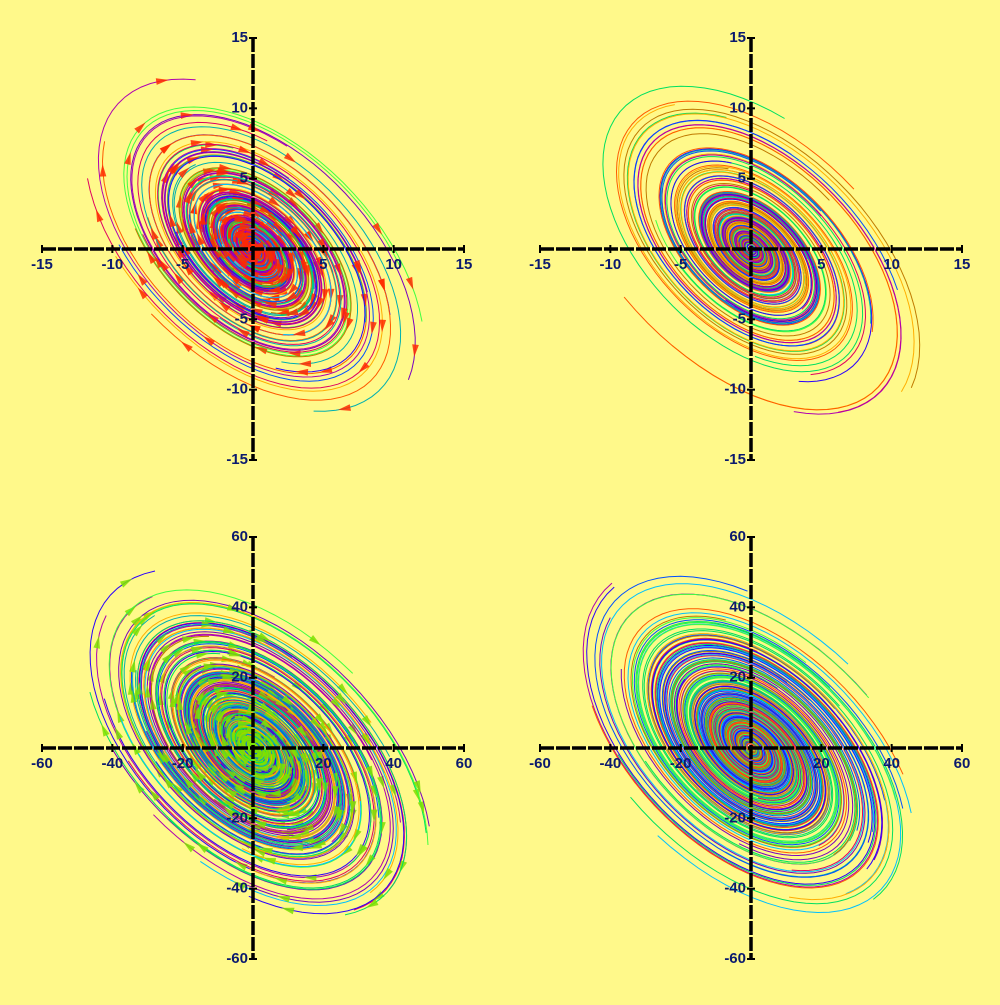 The image size is (1000, 1005). Describe the element at coordinates (681, 763) in the screenshot. I see `x-tick-label: -20` at that location.